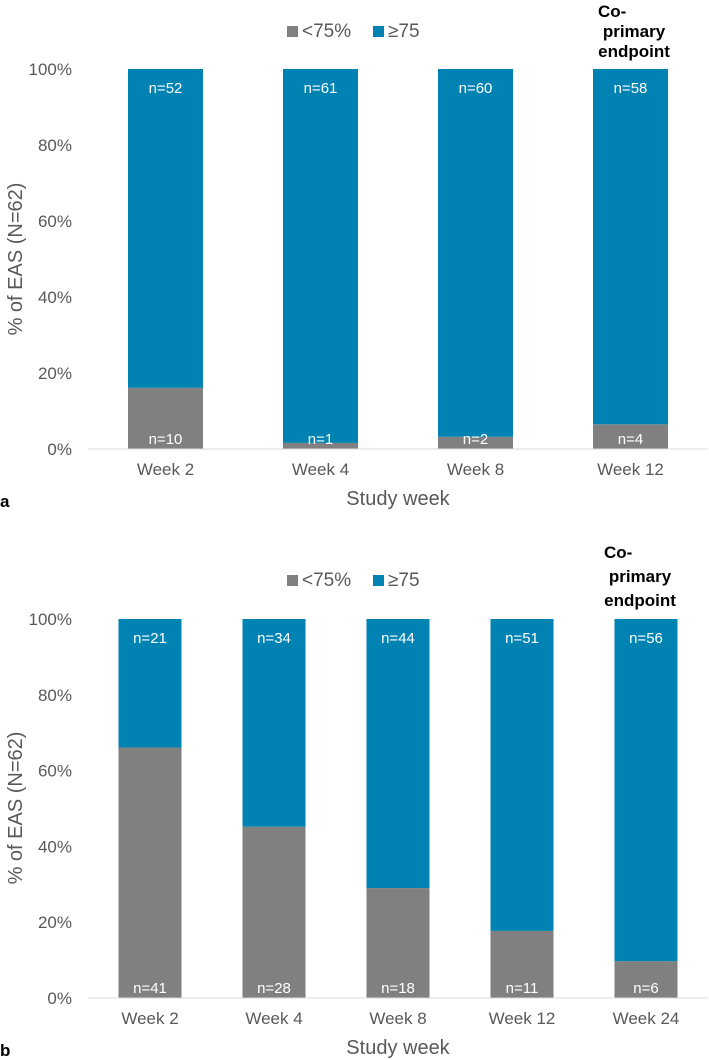 The height and width of the screenshot is (1060, 709). Describe the element at coordinates (645, 988) in the screenshot. I see `data-label-below-75: n=6` at that location.